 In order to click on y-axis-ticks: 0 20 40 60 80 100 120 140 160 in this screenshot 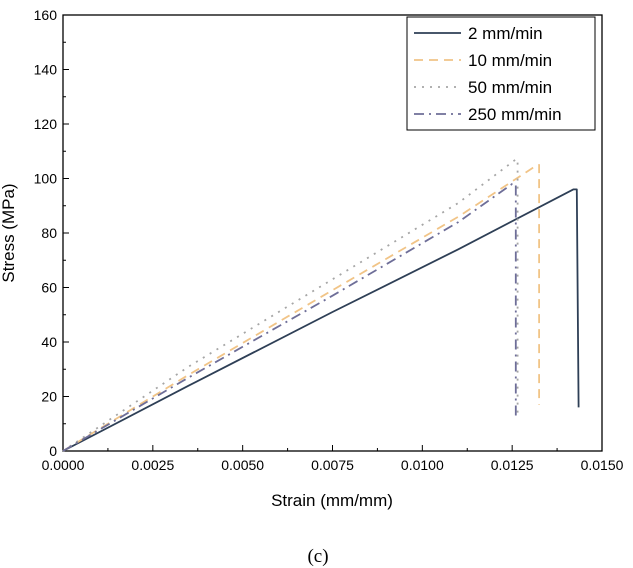, I will do `click(51, 233)`.